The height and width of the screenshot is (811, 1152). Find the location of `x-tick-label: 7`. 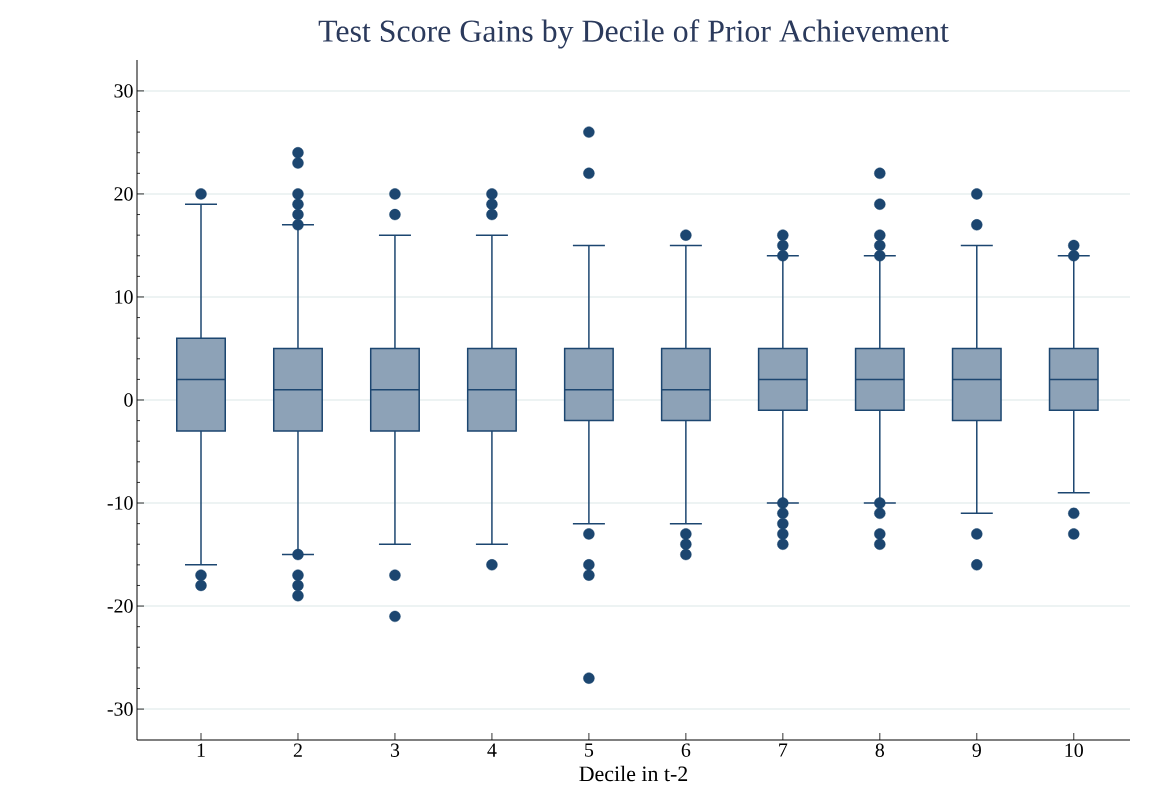

x-tick-label: 7 is located at coordinates (783, 750).